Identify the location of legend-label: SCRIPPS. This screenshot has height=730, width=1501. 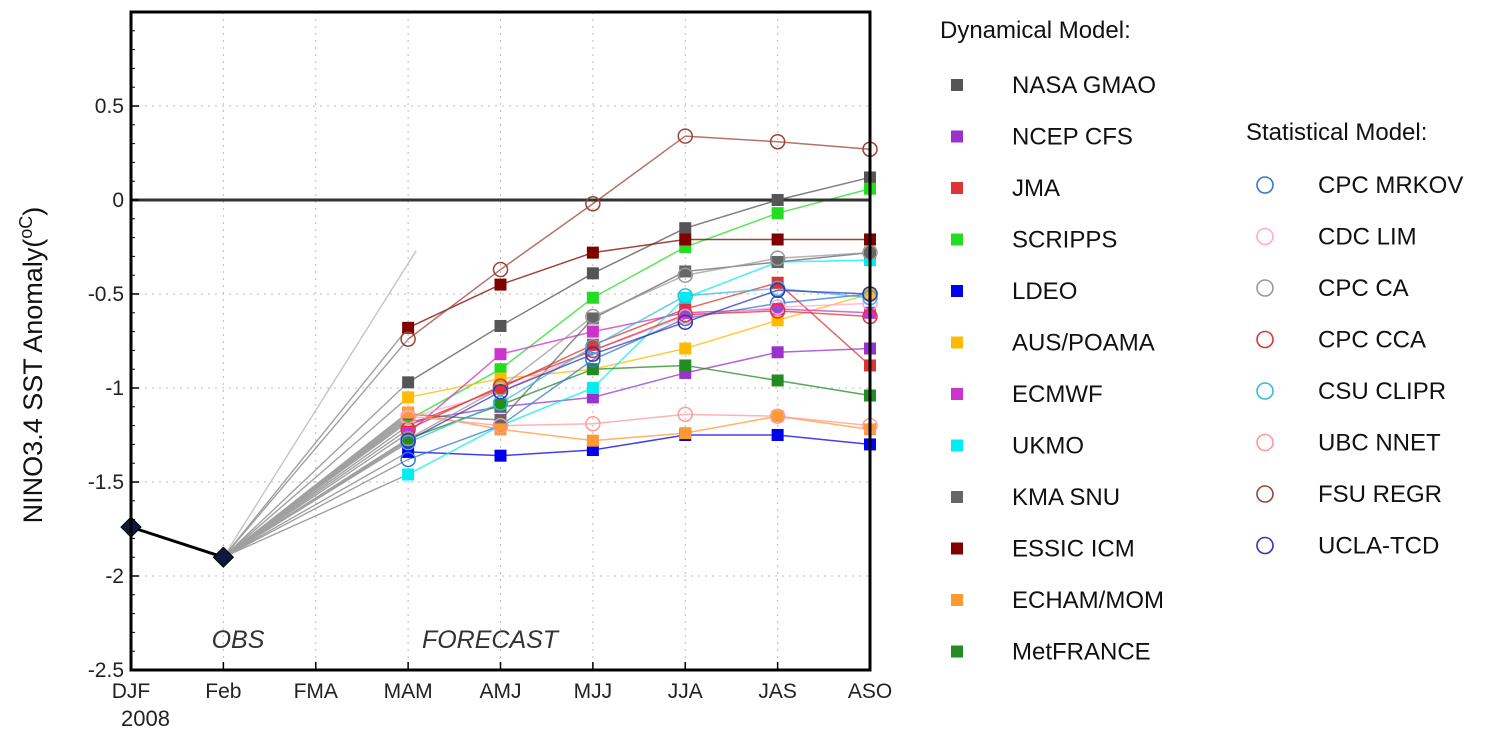
(1064, 240).